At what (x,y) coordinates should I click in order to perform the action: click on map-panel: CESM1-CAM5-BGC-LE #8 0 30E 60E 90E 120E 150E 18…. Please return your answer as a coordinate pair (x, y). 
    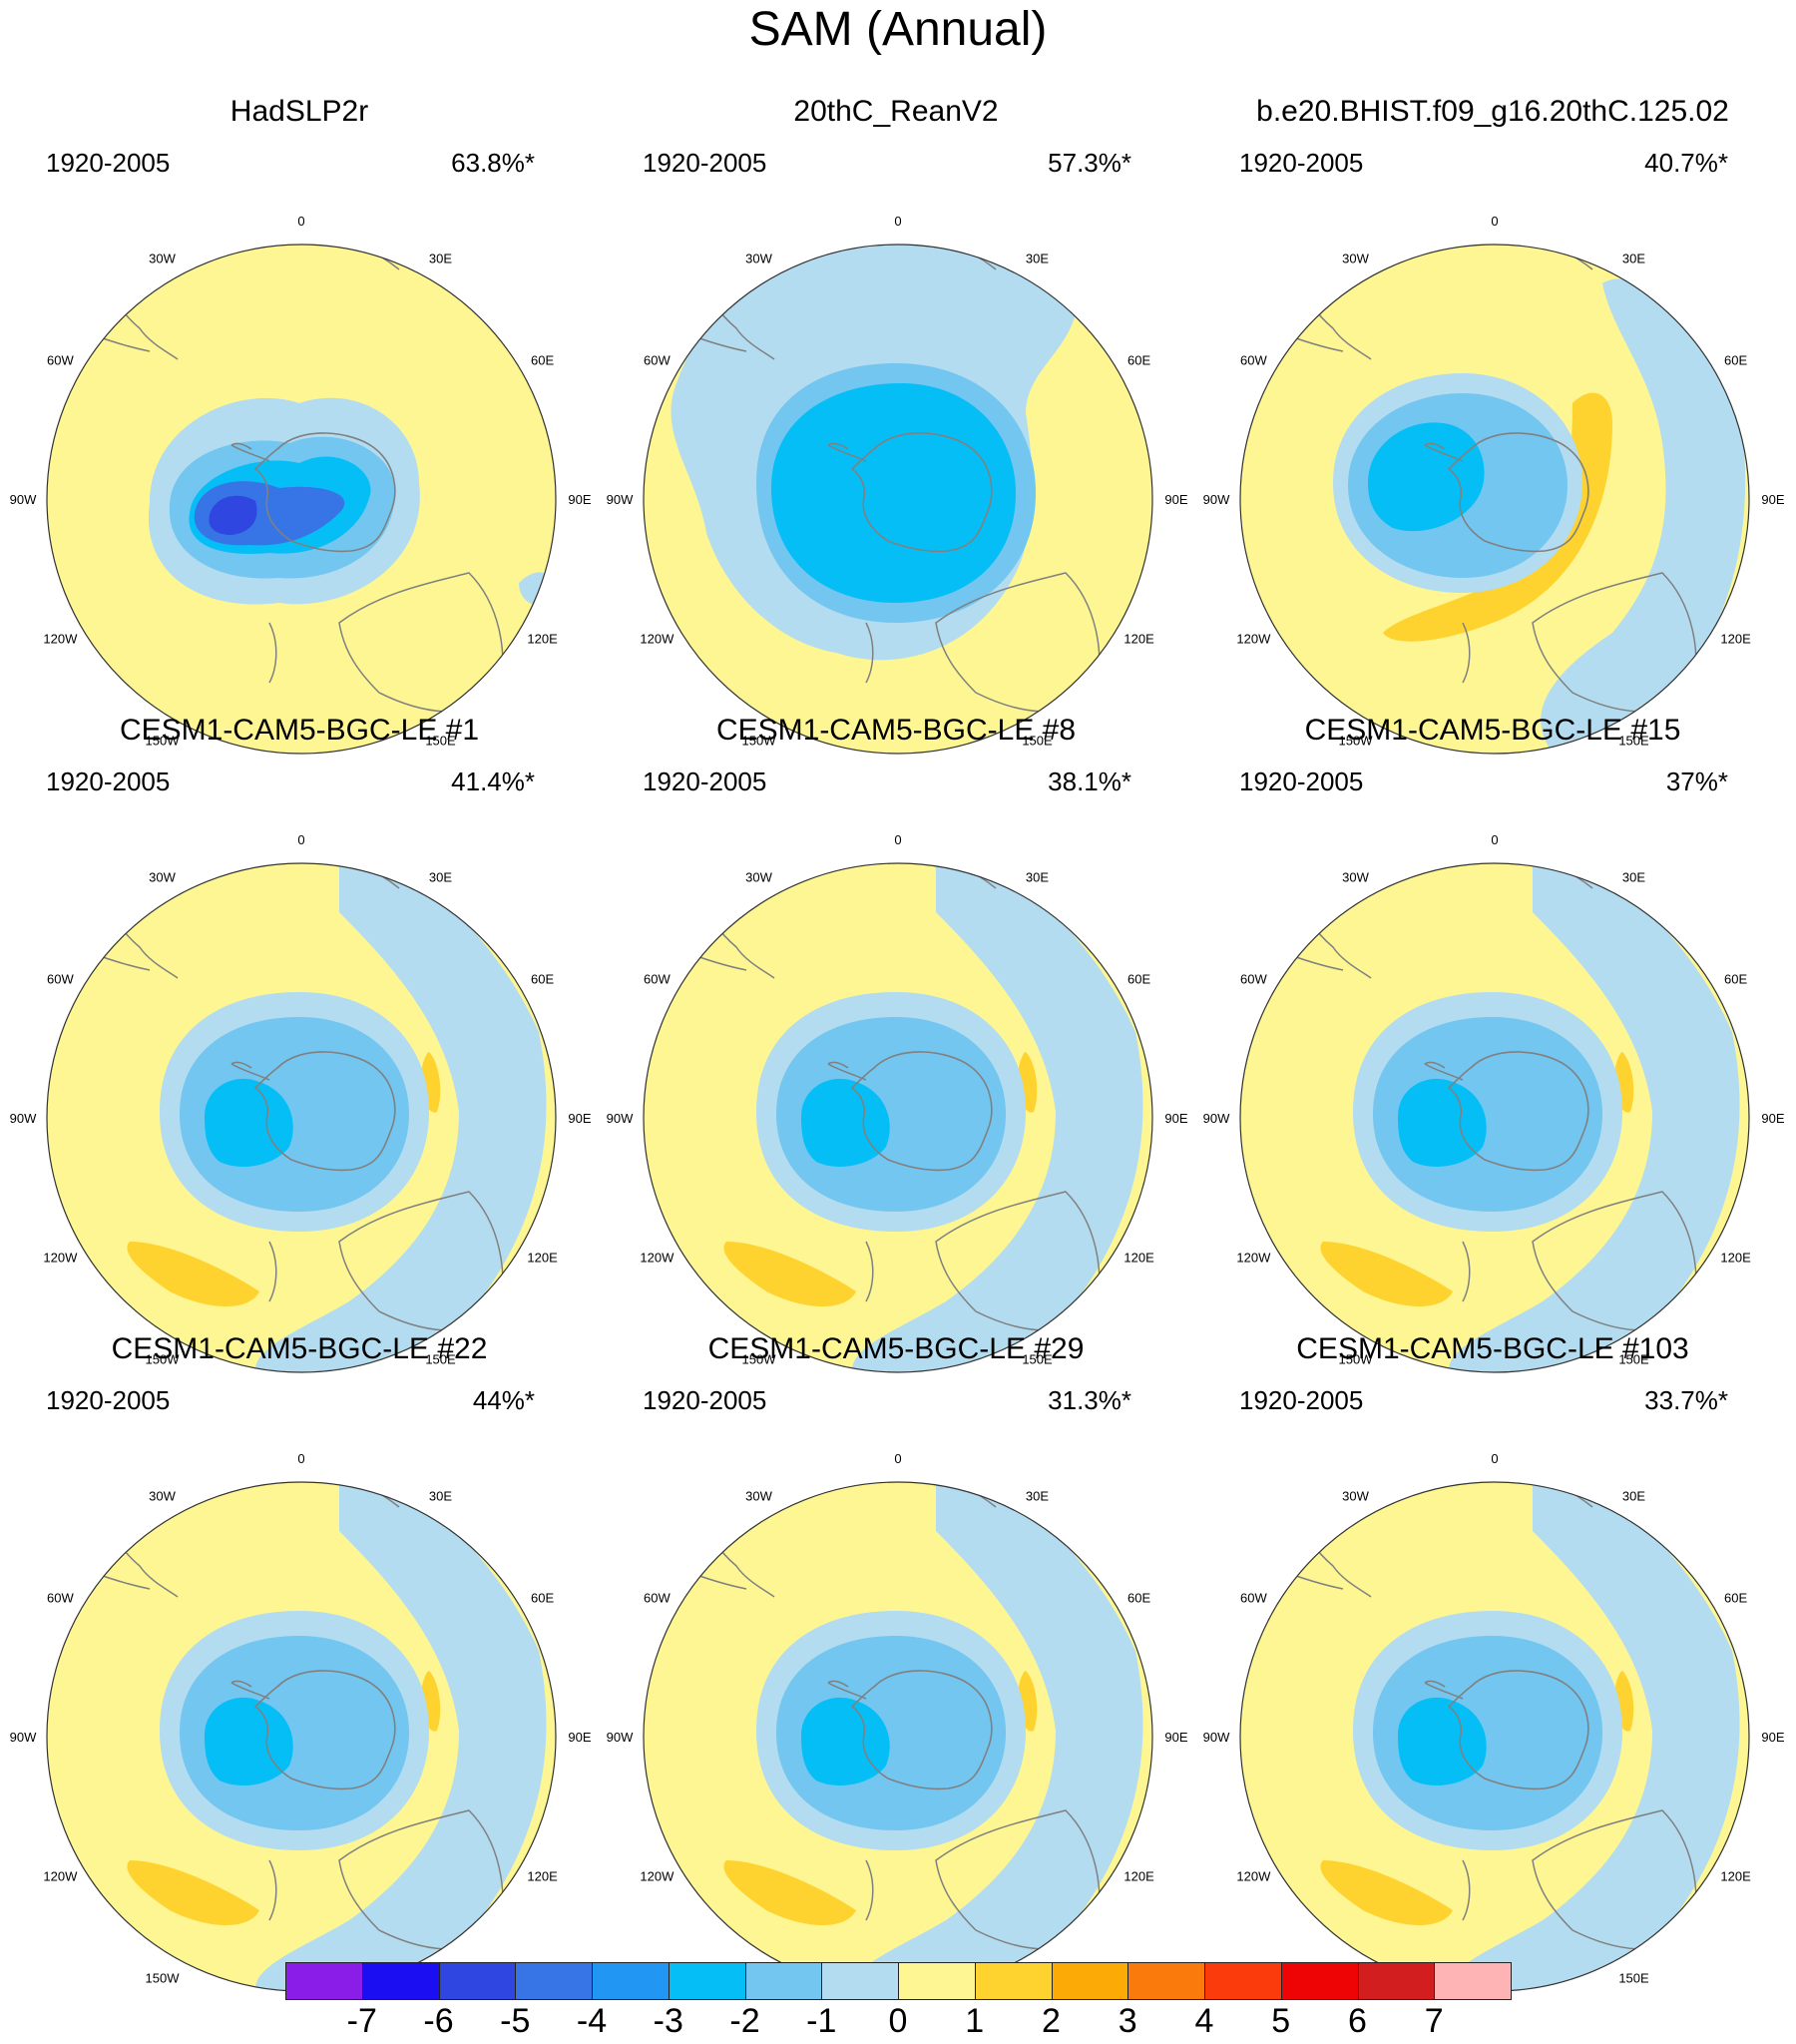
    Looking at the image, I should click on (896, 1051).